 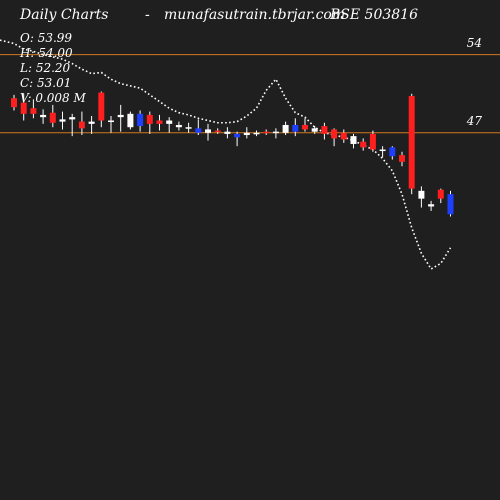 I want to click on site-name: munafasutrain.tbrjar.com, so click(x=255, y=15).